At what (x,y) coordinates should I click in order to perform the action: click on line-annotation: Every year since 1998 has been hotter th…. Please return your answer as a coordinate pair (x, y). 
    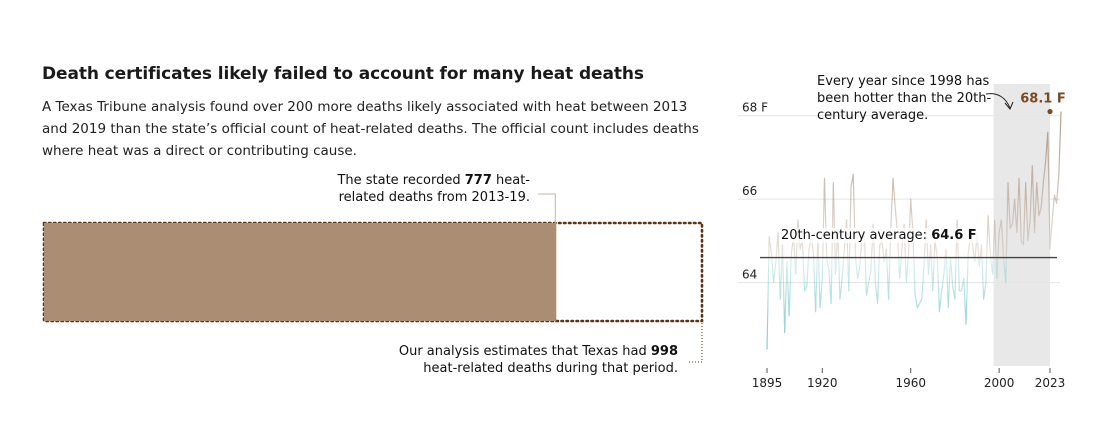
    Looking at the image, I should click on (904, 98).